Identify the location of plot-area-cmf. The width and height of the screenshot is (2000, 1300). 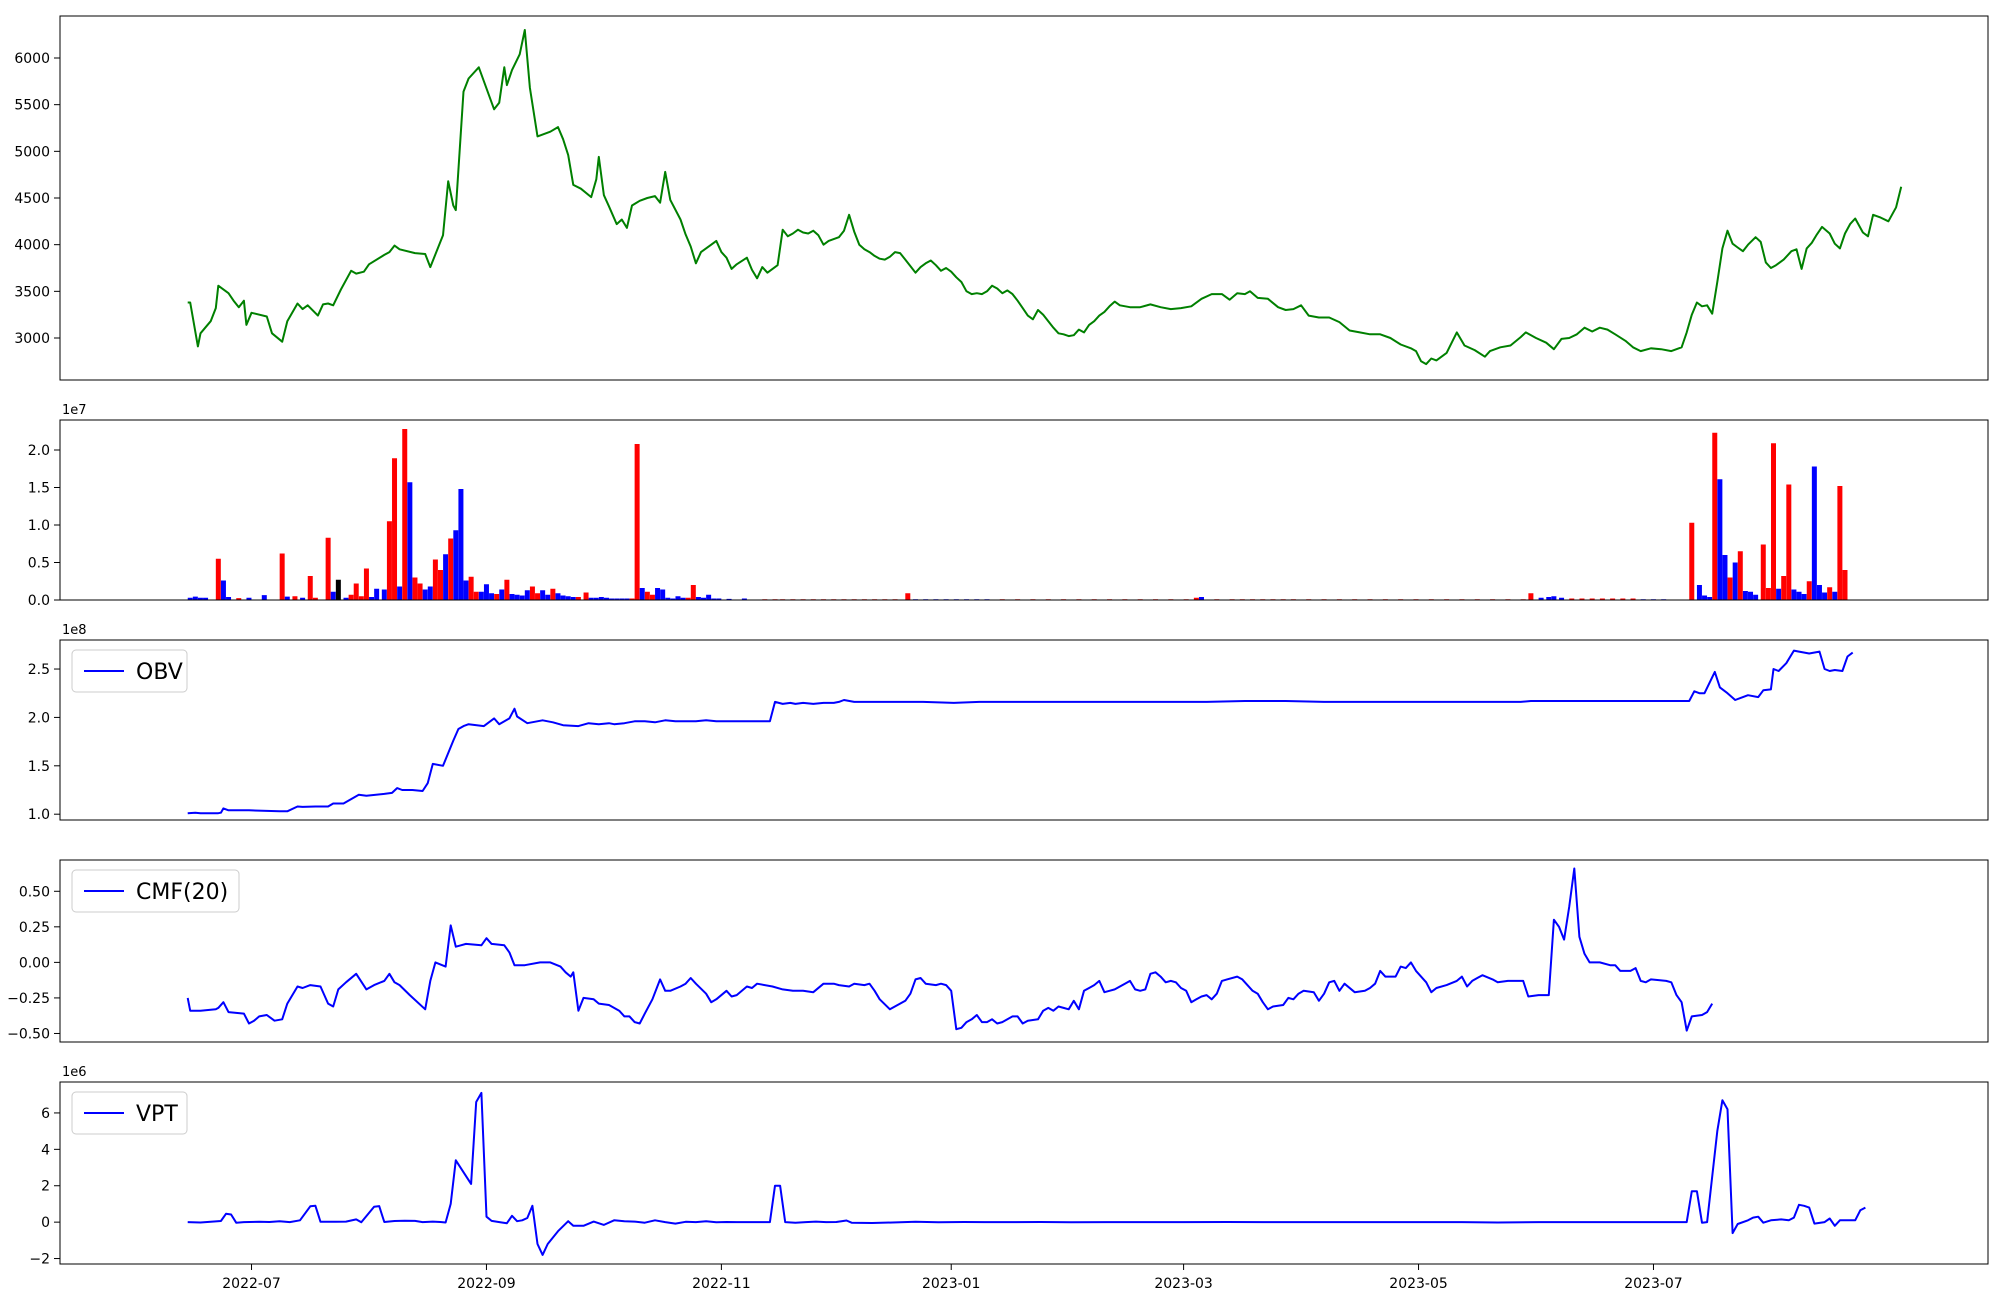
(950, 949).